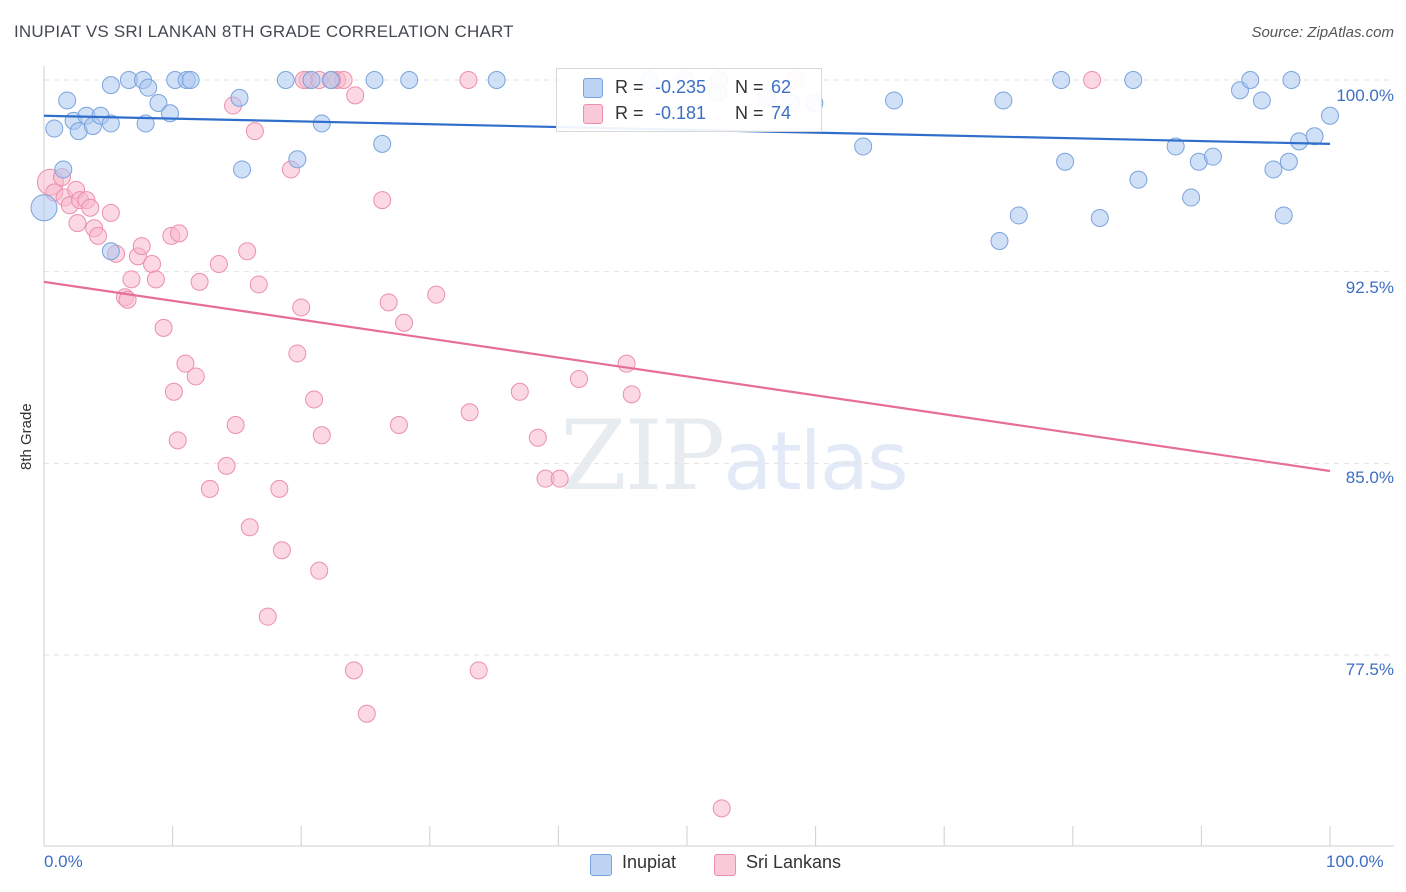  I want to click on inupiat-r-value: -0.235, so click(681, 87).